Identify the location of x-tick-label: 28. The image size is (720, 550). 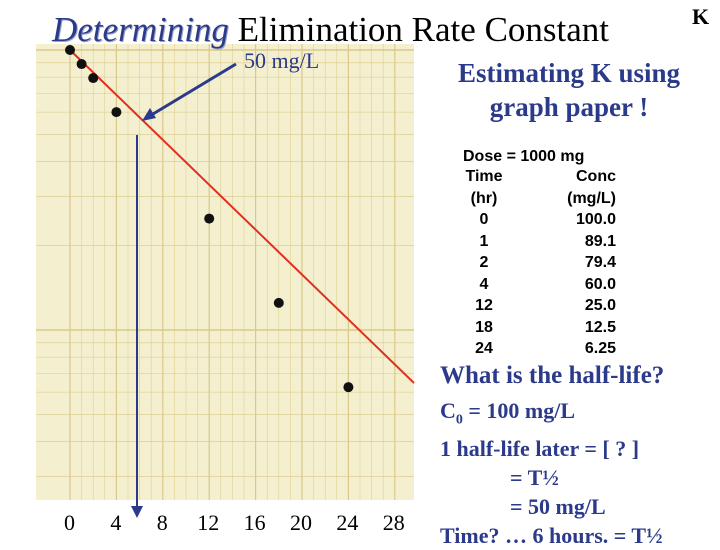
(393, 522).